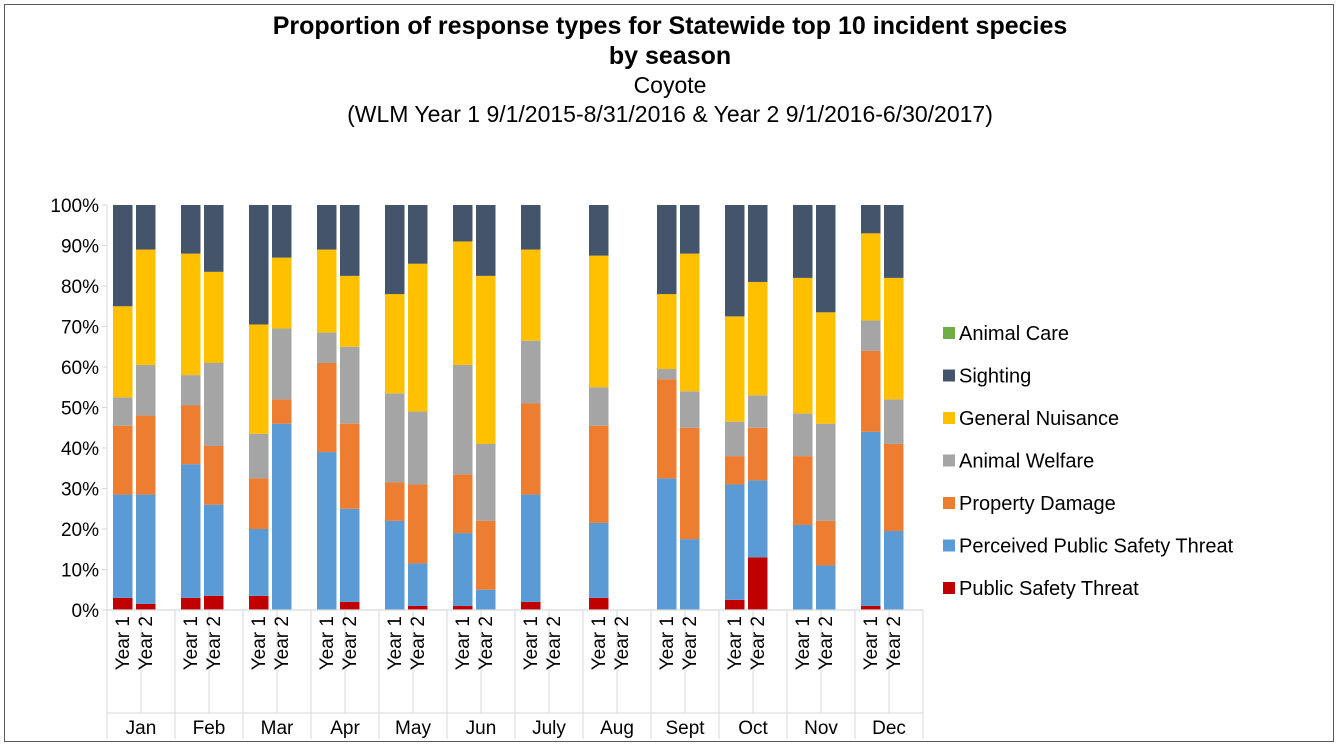  Describe the element at coordinates (80, 530) in the screenshot. I see `y-tick-label: 20%` at that location.